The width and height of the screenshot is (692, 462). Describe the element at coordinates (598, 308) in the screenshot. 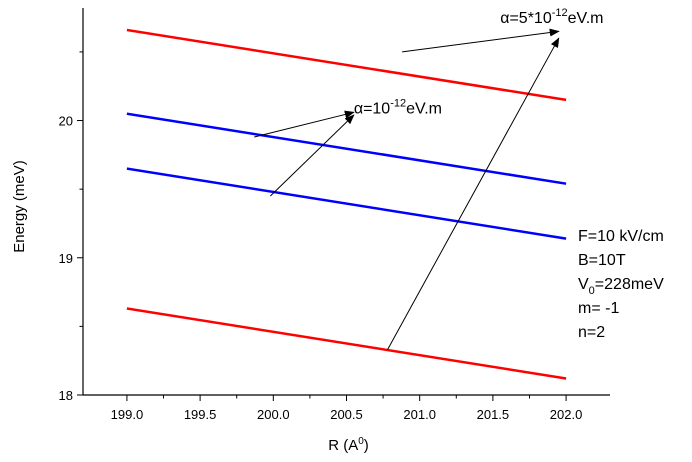

I see `parameter-line: m= -1` at that location.